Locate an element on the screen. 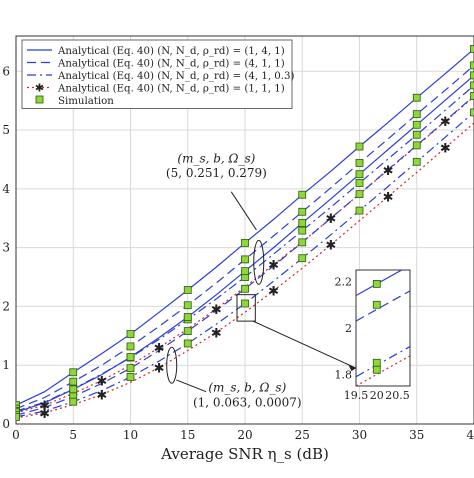 The image size is (474, 478). legend-star: ✱ is located at coordinates (39, 88).